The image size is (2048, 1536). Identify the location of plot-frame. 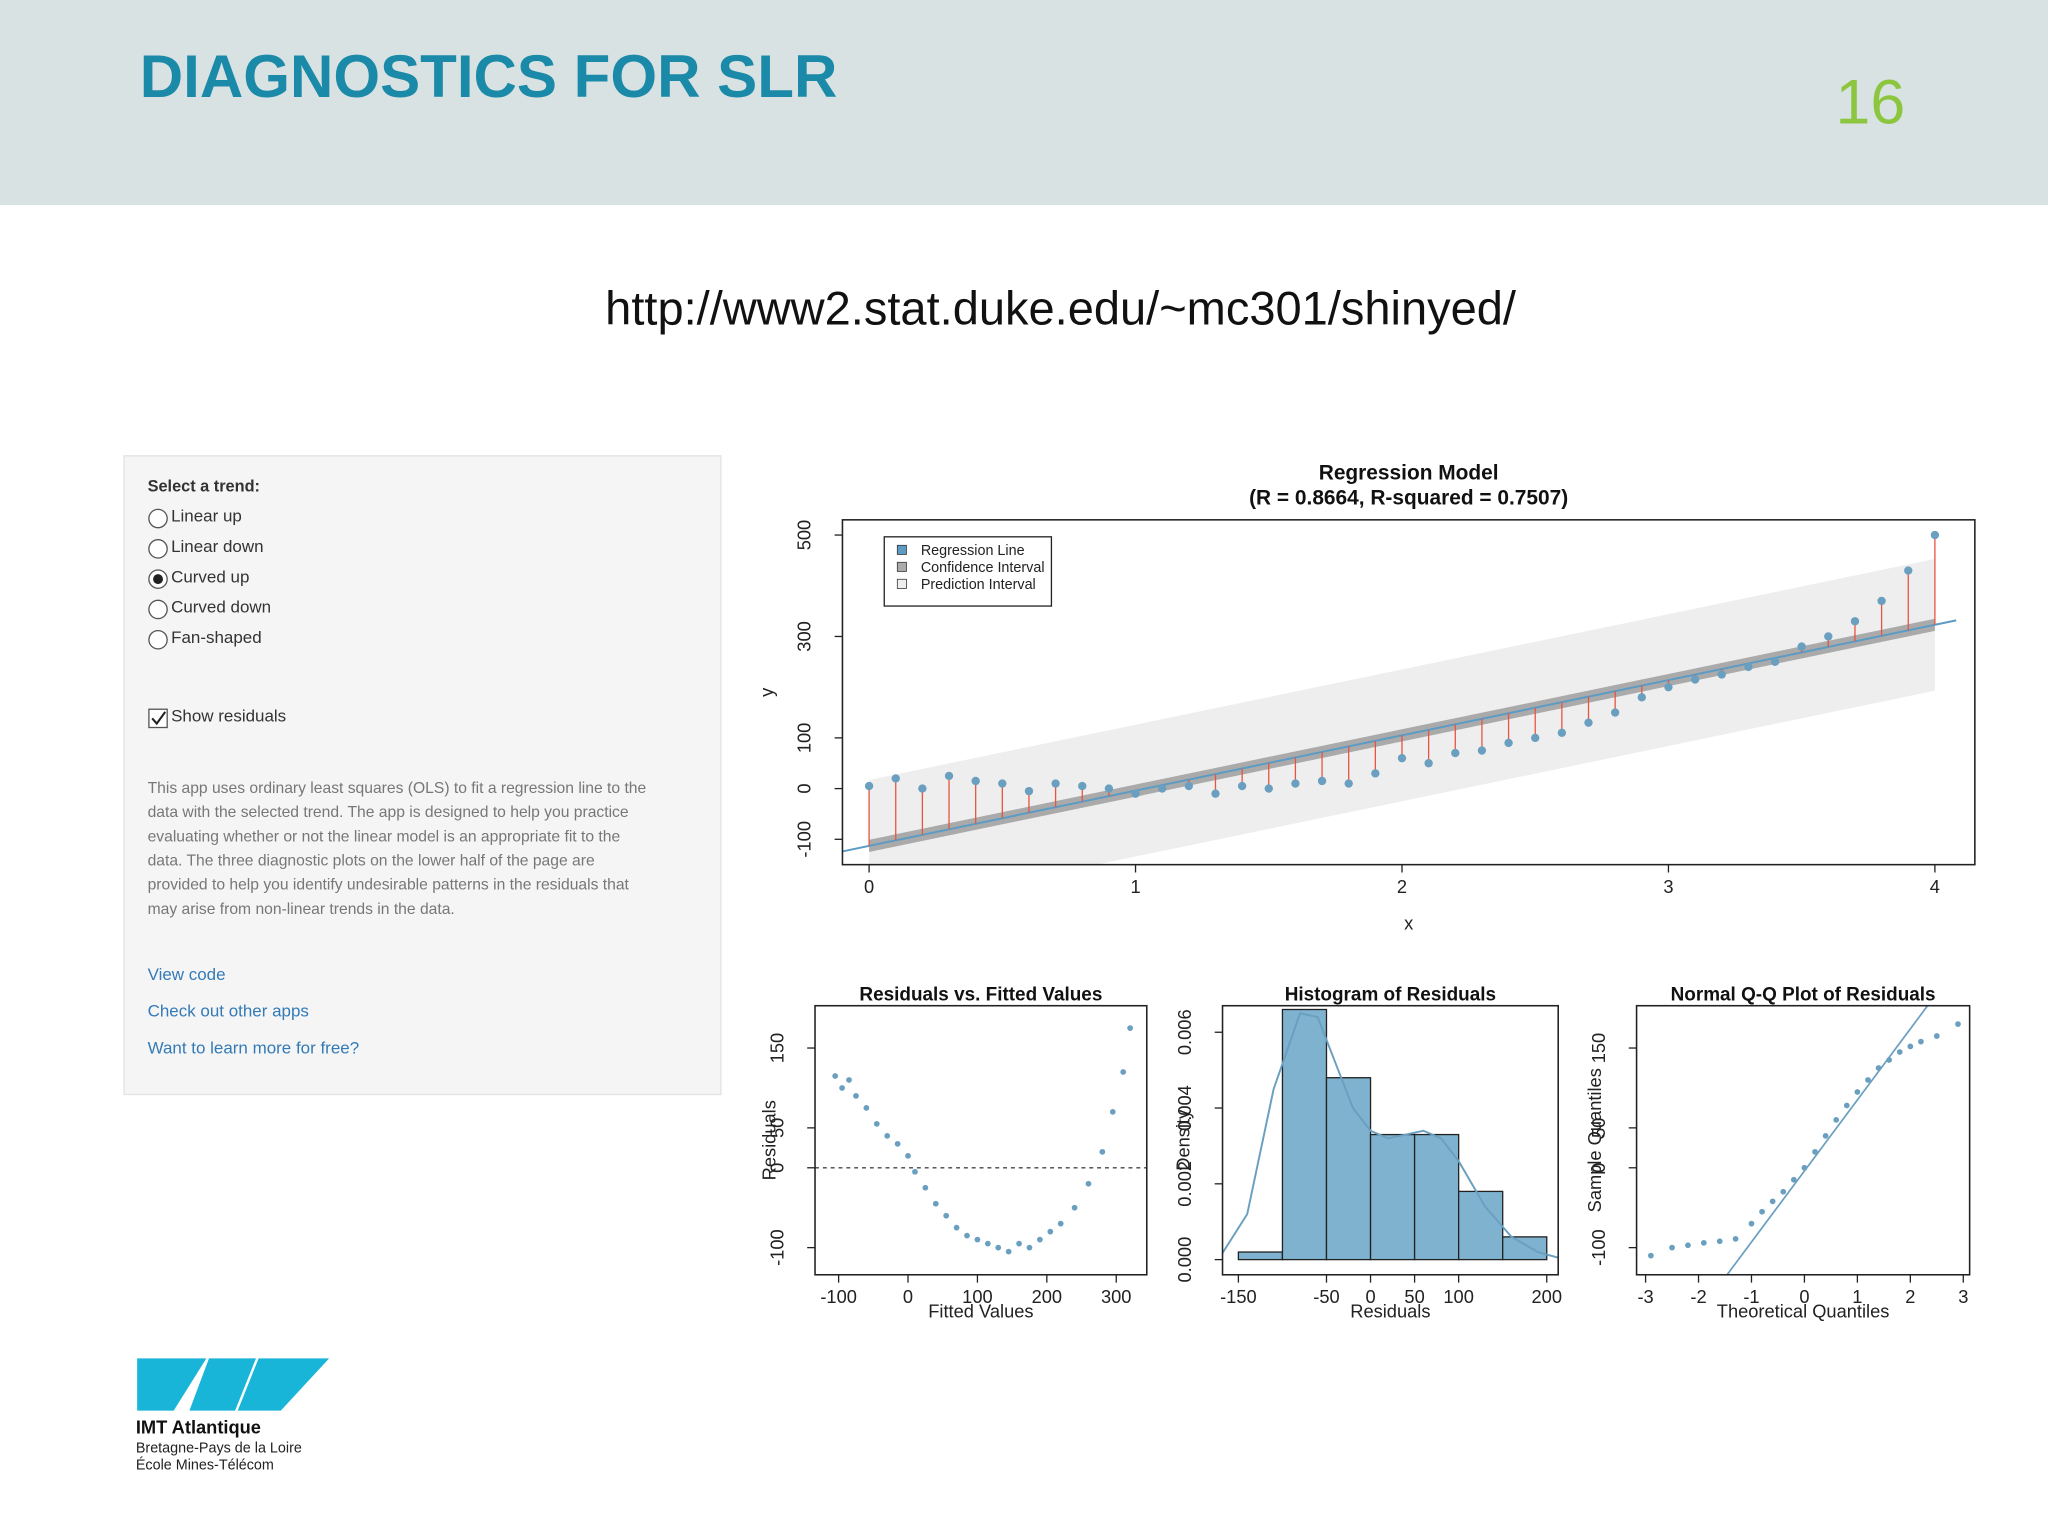
(981, 1140).